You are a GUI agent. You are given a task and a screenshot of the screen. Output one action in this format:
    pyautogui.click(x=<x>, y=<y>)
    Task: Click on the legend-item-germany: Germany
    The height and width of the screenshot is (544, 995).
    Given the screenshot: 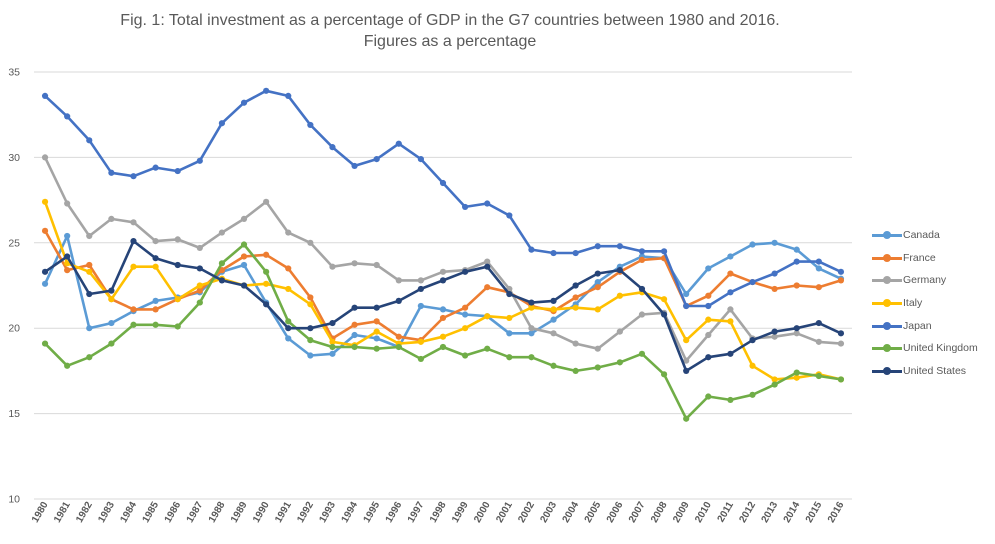 What is the action you would take?
    pyautogui.click(x=925, y=280)
    